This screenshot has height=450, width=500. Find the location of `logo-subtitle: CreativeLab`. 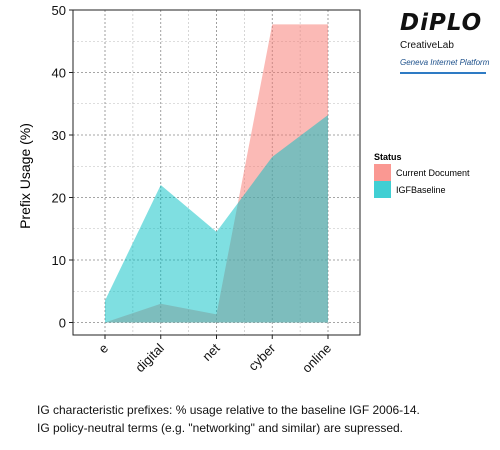

logo-subtitle: CreativeLab is located at coordinates (427, 45).